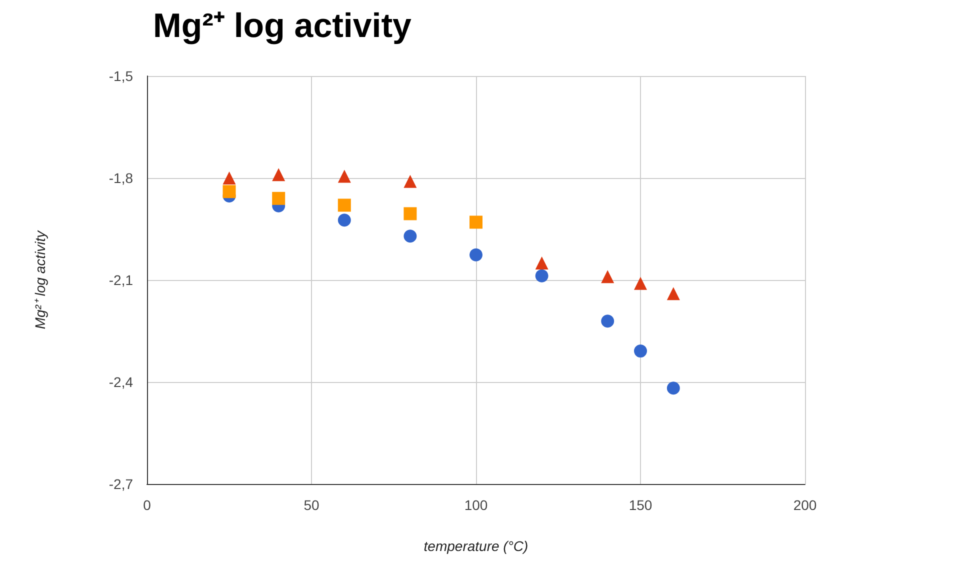  Describe the element at coordinates (805, 505) in the screenshot. I see `x-tick-label: 200` at that location.